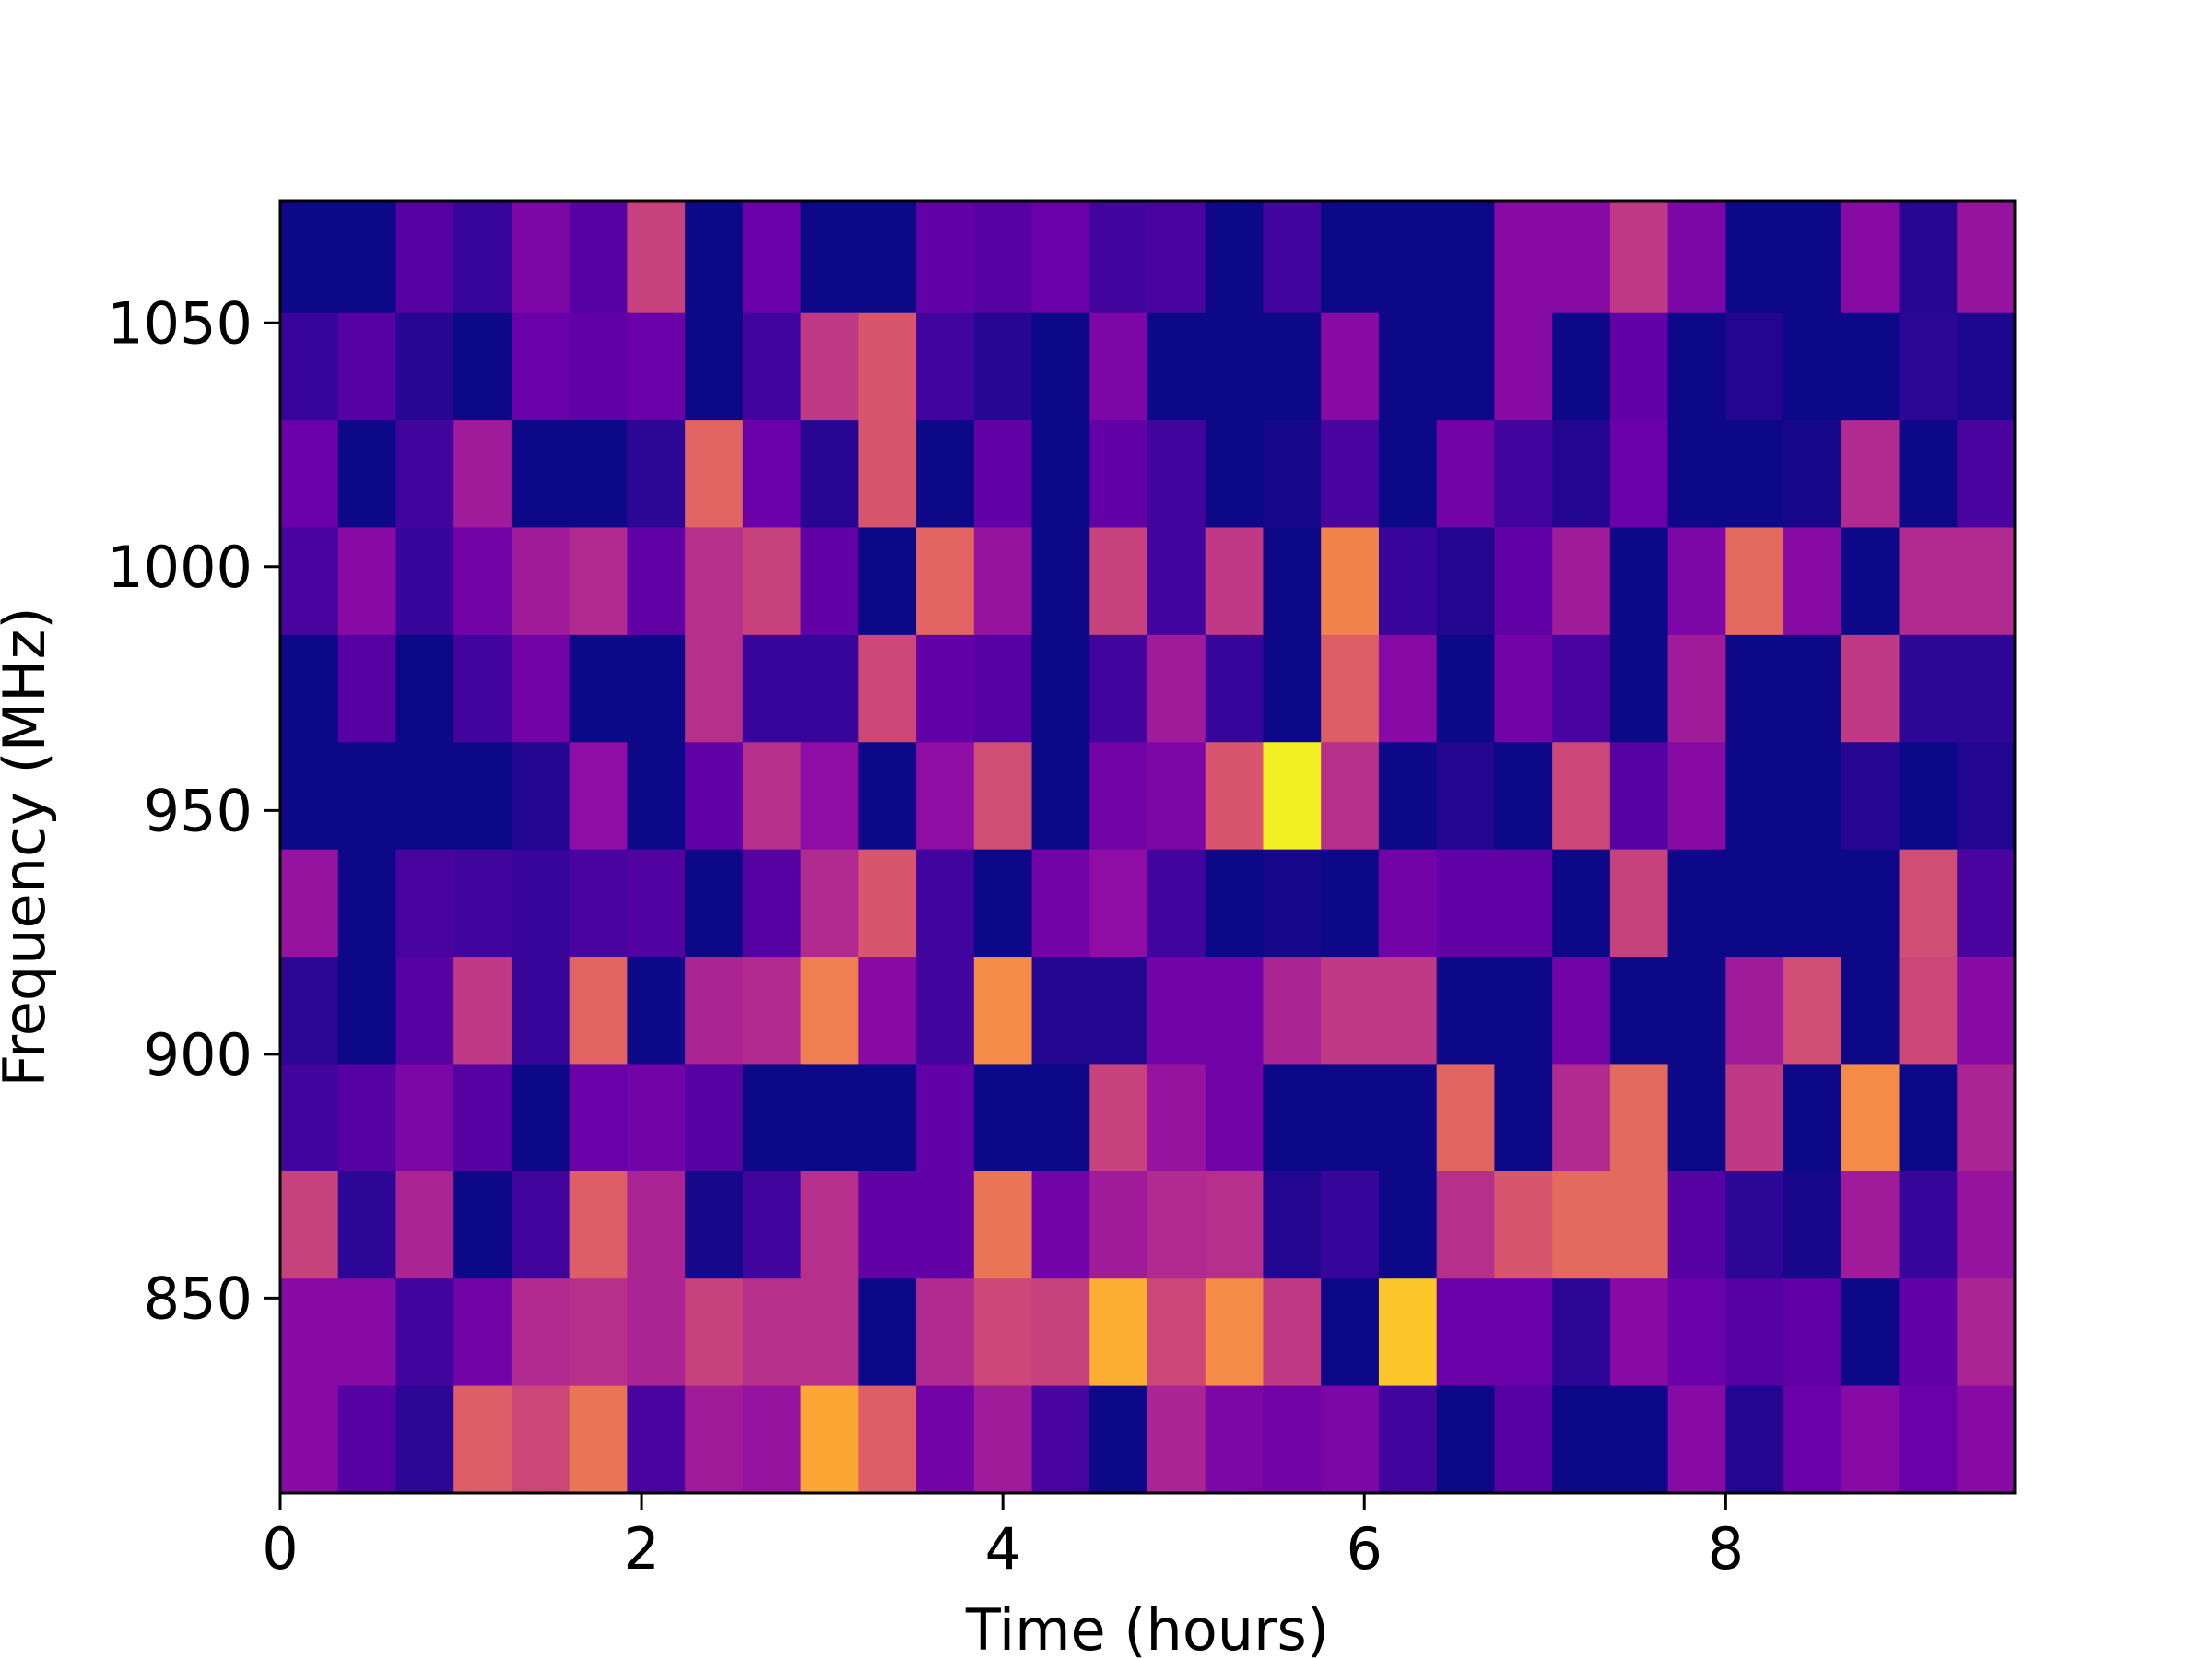  I want to click on y-tick-label: 1050, so click(180, 323).